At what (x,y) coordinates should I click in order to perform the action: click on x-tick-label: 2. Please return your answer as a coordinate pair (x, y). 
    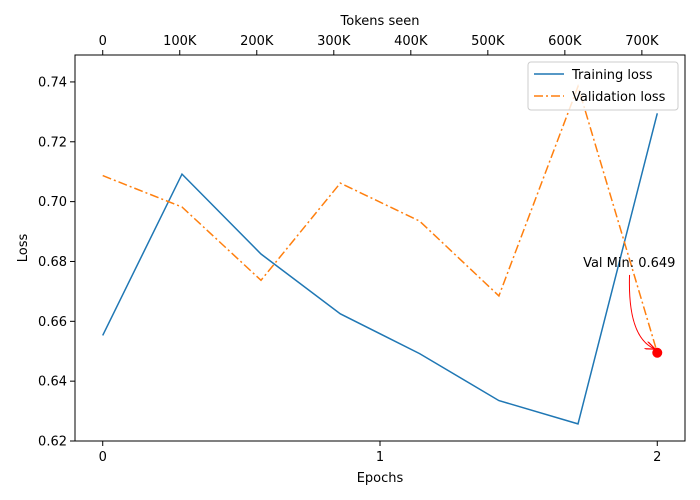
    Looking at the image, I should click on (657, 457).